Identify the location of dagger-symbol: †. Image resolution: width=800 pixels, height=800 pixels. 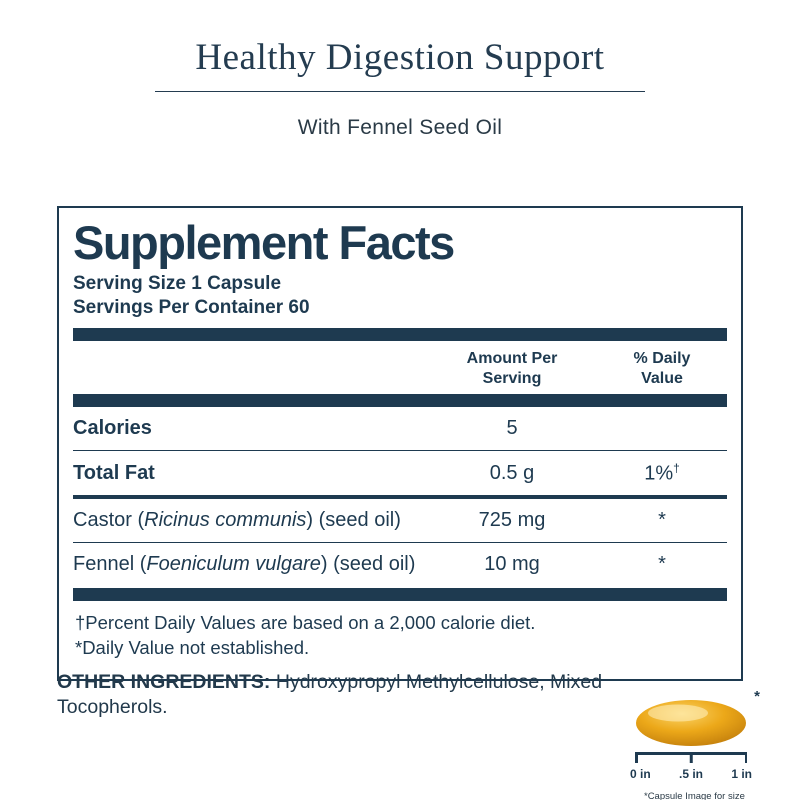
(676, 467).